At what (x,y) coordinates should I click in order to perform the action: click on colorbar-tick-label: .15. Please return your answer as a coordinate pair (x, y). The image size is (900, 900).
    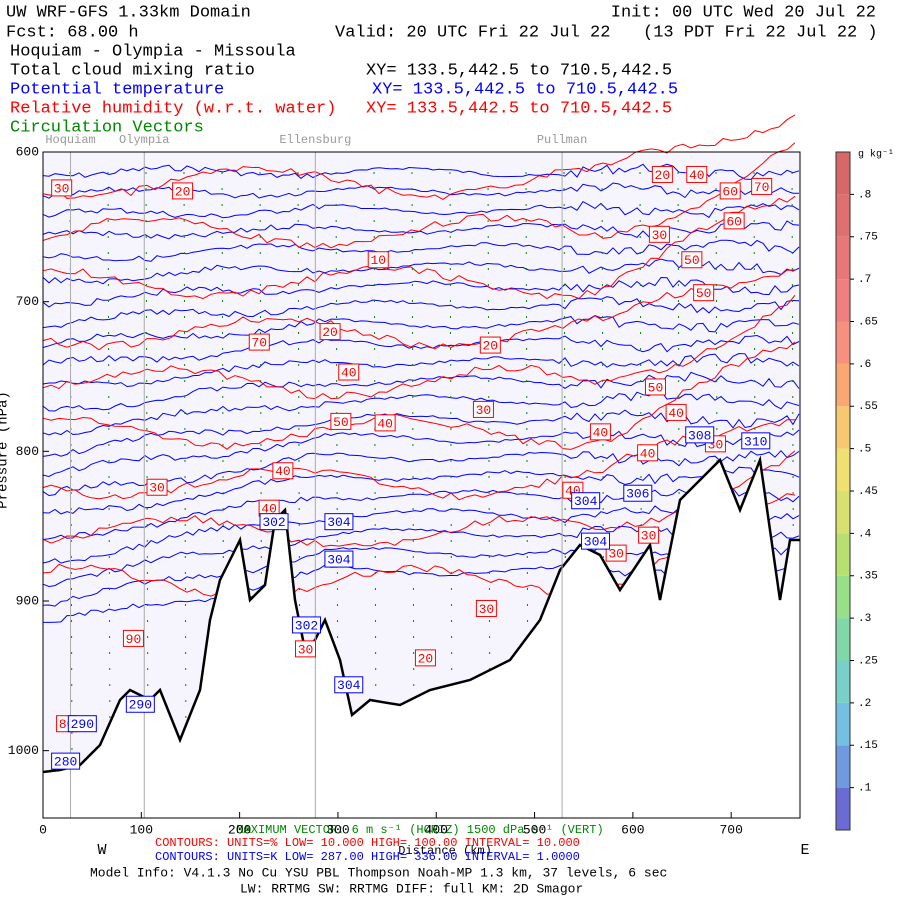
    Looking at the image, I should click on (868, 746).